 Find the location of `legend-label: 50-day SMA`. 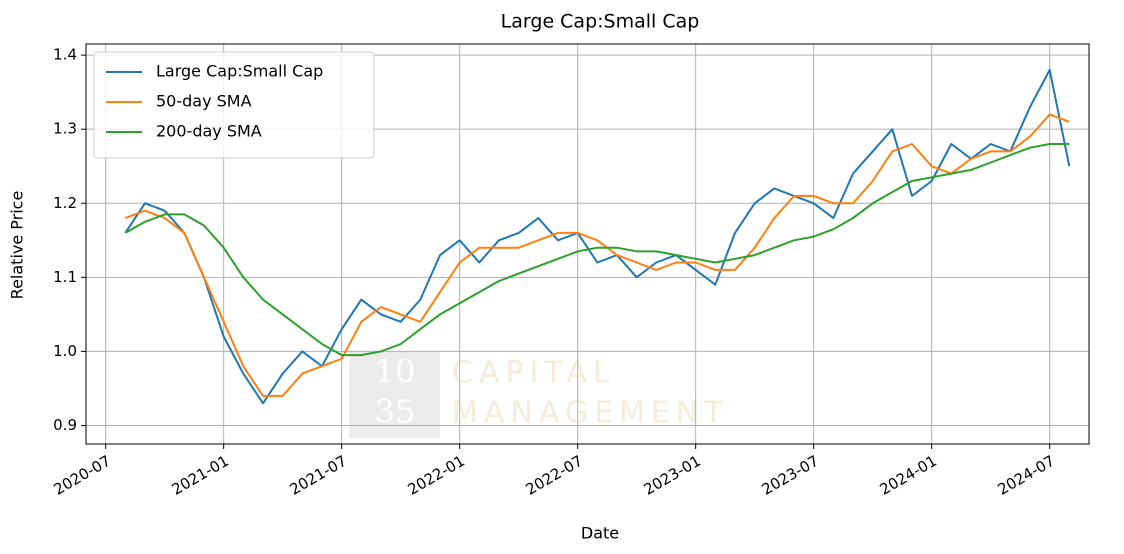

legend-label: 50-day SMA is located at coordinates (204, 101).